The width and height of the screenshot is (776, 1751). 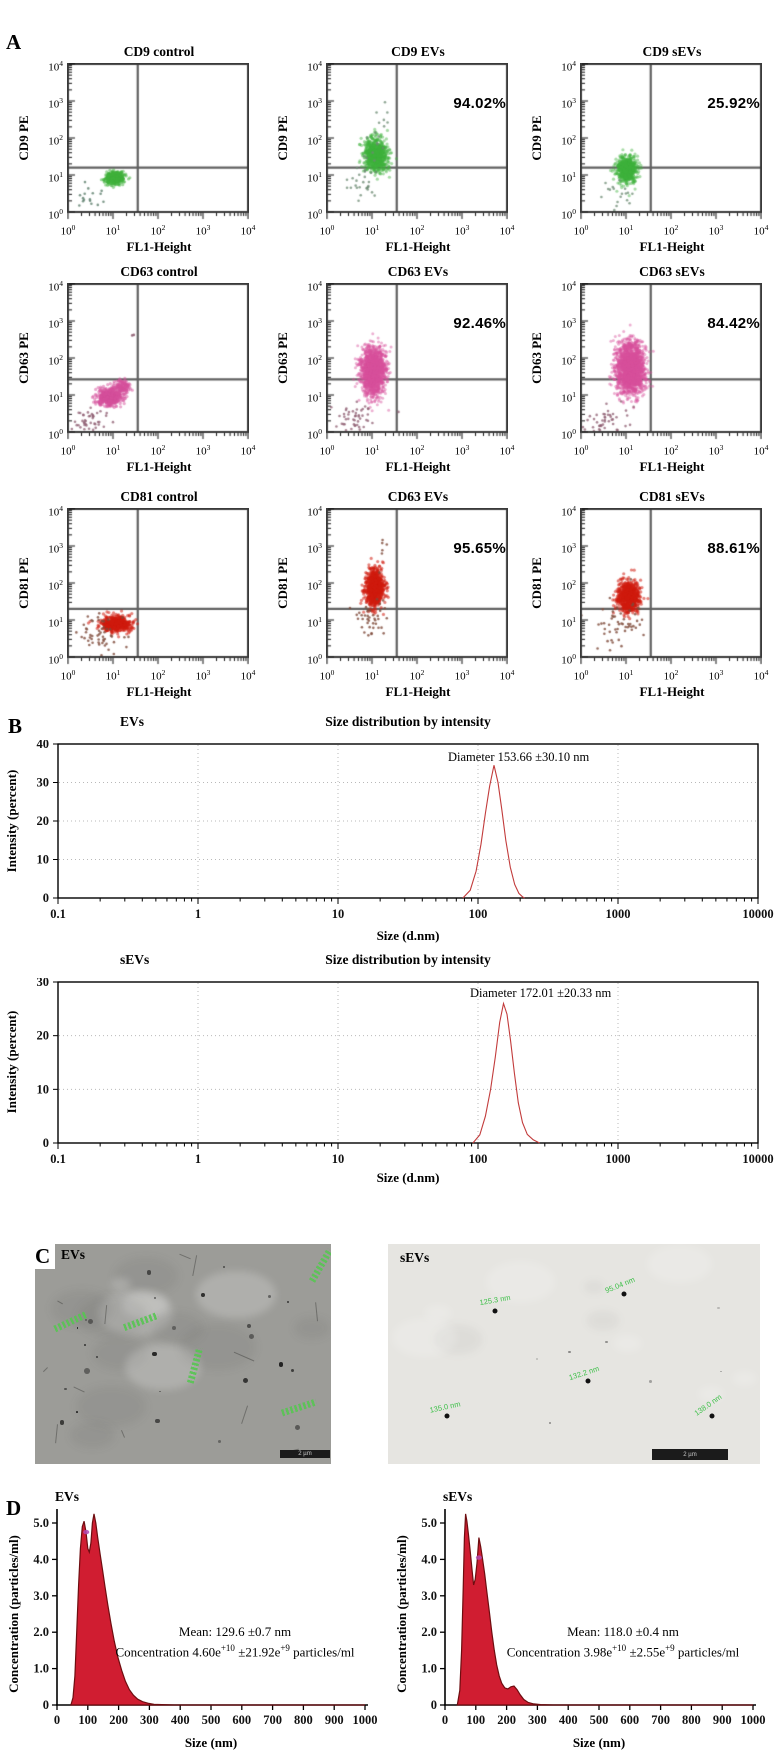 I want to click on x-axis-label: Size (nm), so click(x=599, y=1742).